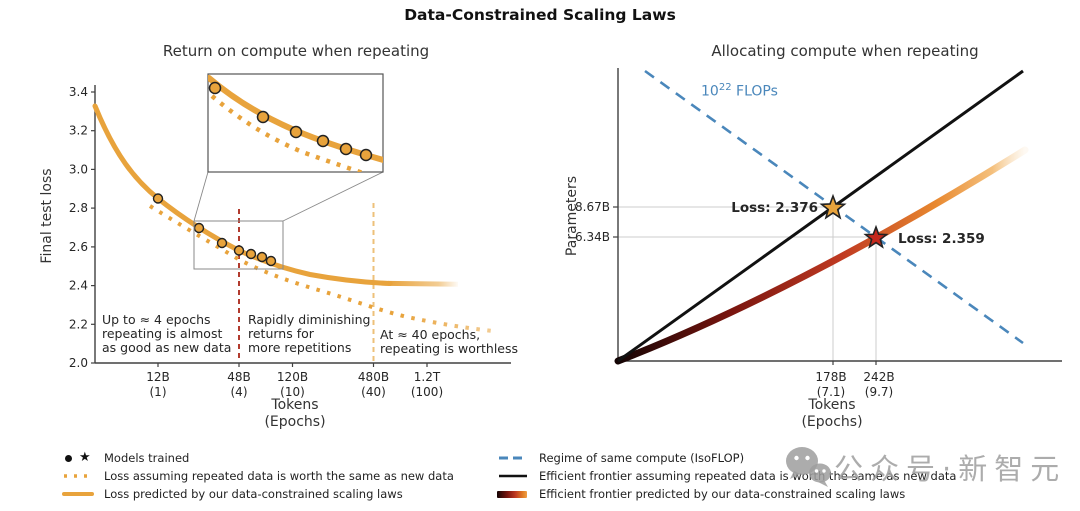  Describe the element at coordinates (430, 334) in the screenshot. I see `svg-text: At ≈ 40 epochs,` at that location.